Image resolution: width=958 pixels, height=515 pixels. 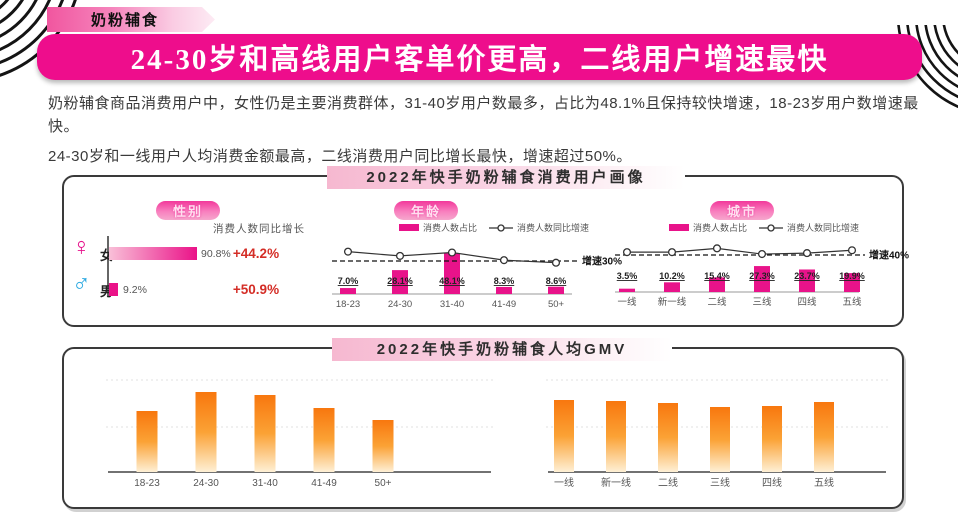 What do you see at coordinates (852, 276) in the screenshot?
I see `svg-text: 19.9%` at bounding box center [852, 276].